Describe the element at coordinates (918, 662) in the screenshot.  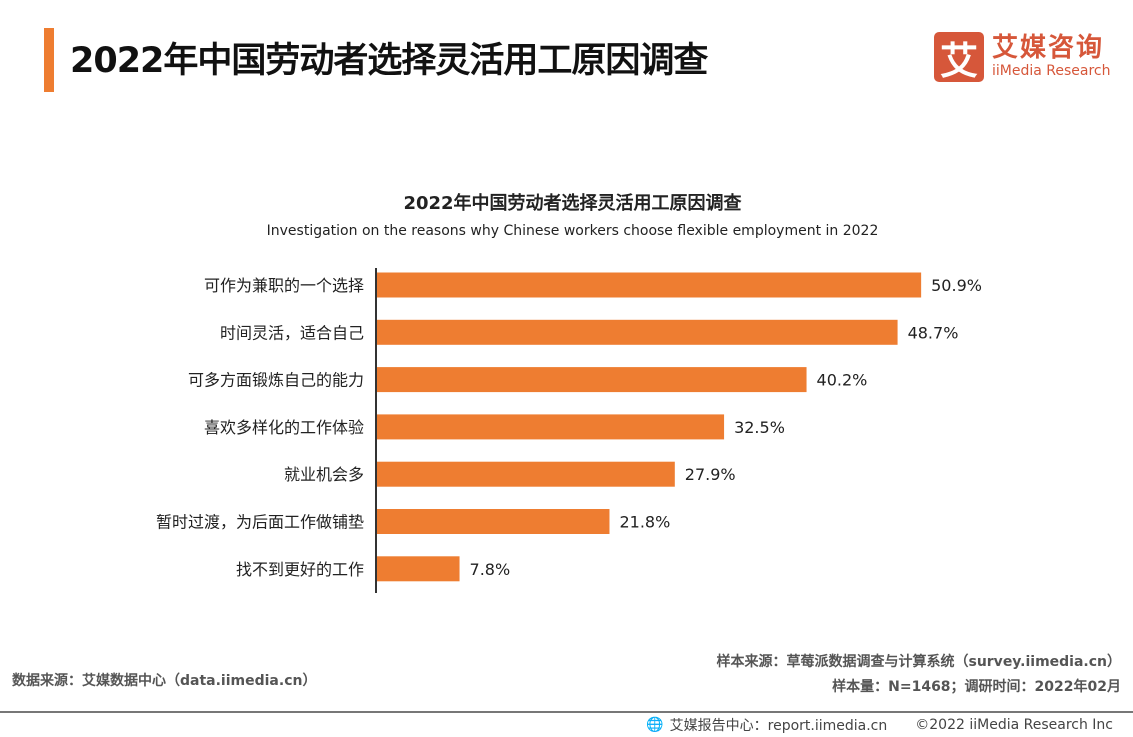
I see `sample-source: 样本来源：草莓派数据调查与计算系统（survey.iimedia.cn）` at that location.